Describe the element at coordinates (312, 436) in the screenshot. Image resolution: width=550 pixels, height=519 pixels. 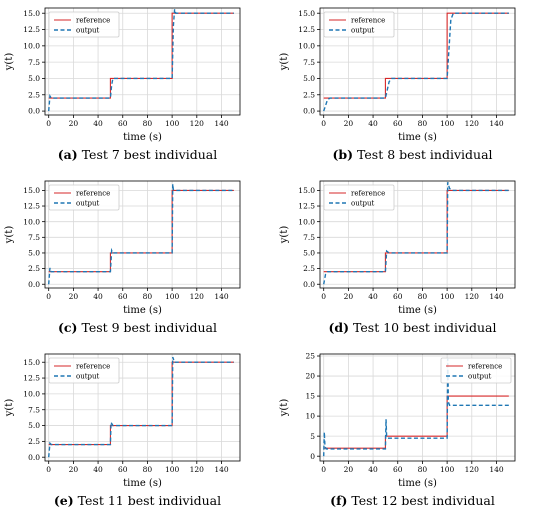
I see `y-tick-label: 5` at that location.